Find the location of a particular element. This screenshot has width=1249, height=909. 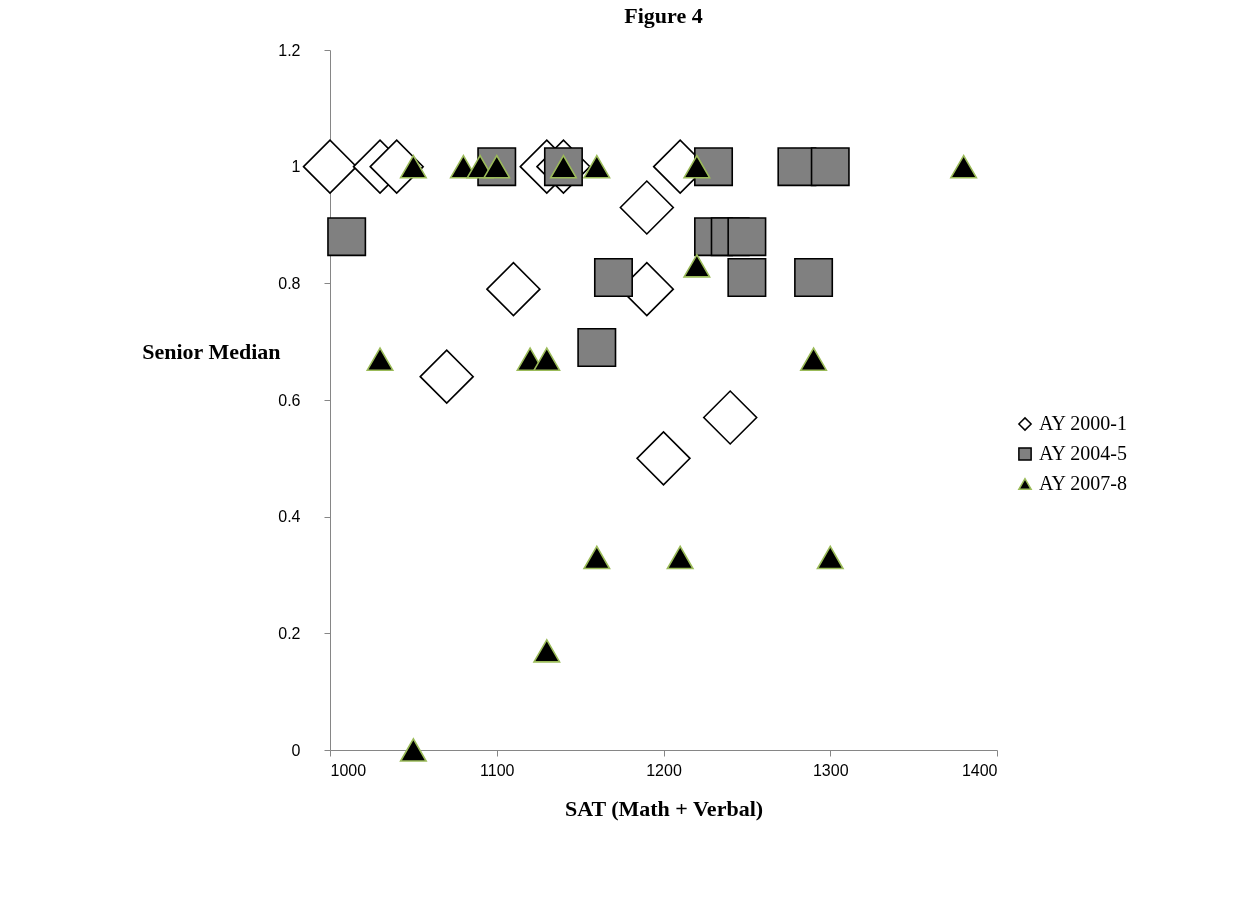

legend-label: AY 2004-5 is located at coordinates (1083, 453).